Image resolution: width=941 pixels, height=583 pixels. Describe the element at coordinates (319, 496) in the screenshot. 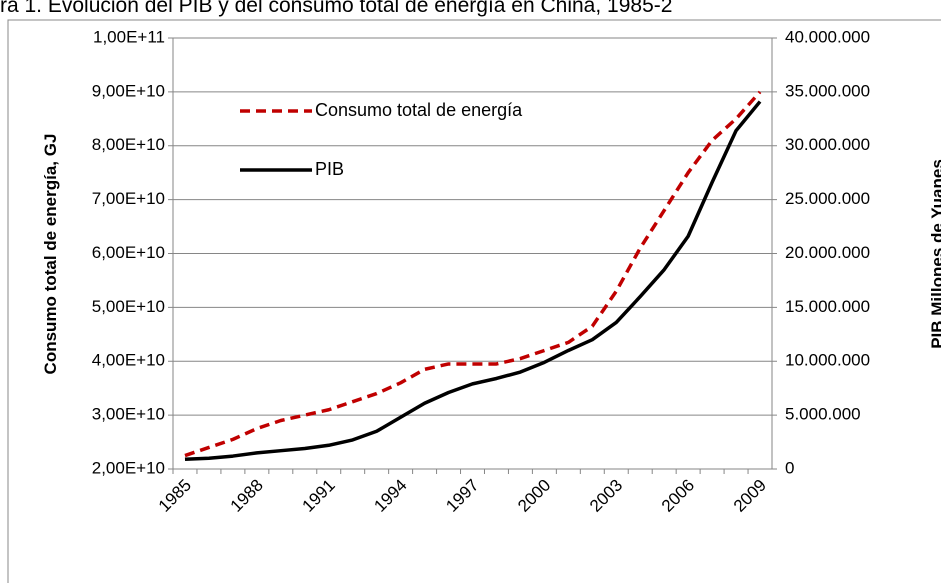

I see `x-tick-label: 1991` at that location.